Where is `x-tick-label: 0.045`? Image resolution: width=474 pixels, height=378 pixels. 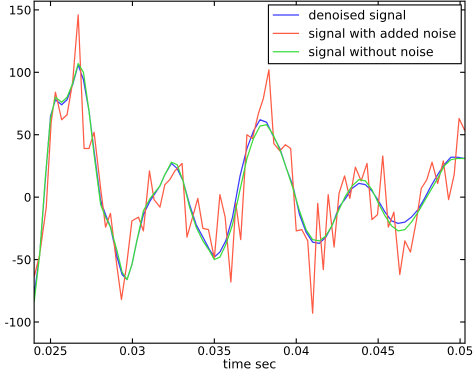
x-tick-label: 0.045 is located at coordinates (378, 351).